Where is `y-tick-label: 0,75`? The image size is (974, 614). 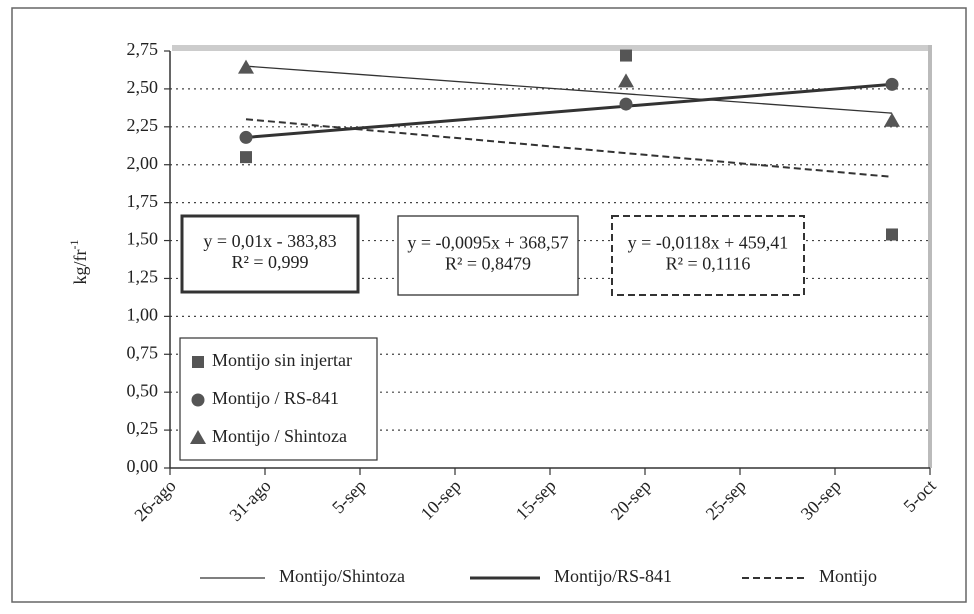
y-tick-label: 0,75 is located at coordinates (143, 352).